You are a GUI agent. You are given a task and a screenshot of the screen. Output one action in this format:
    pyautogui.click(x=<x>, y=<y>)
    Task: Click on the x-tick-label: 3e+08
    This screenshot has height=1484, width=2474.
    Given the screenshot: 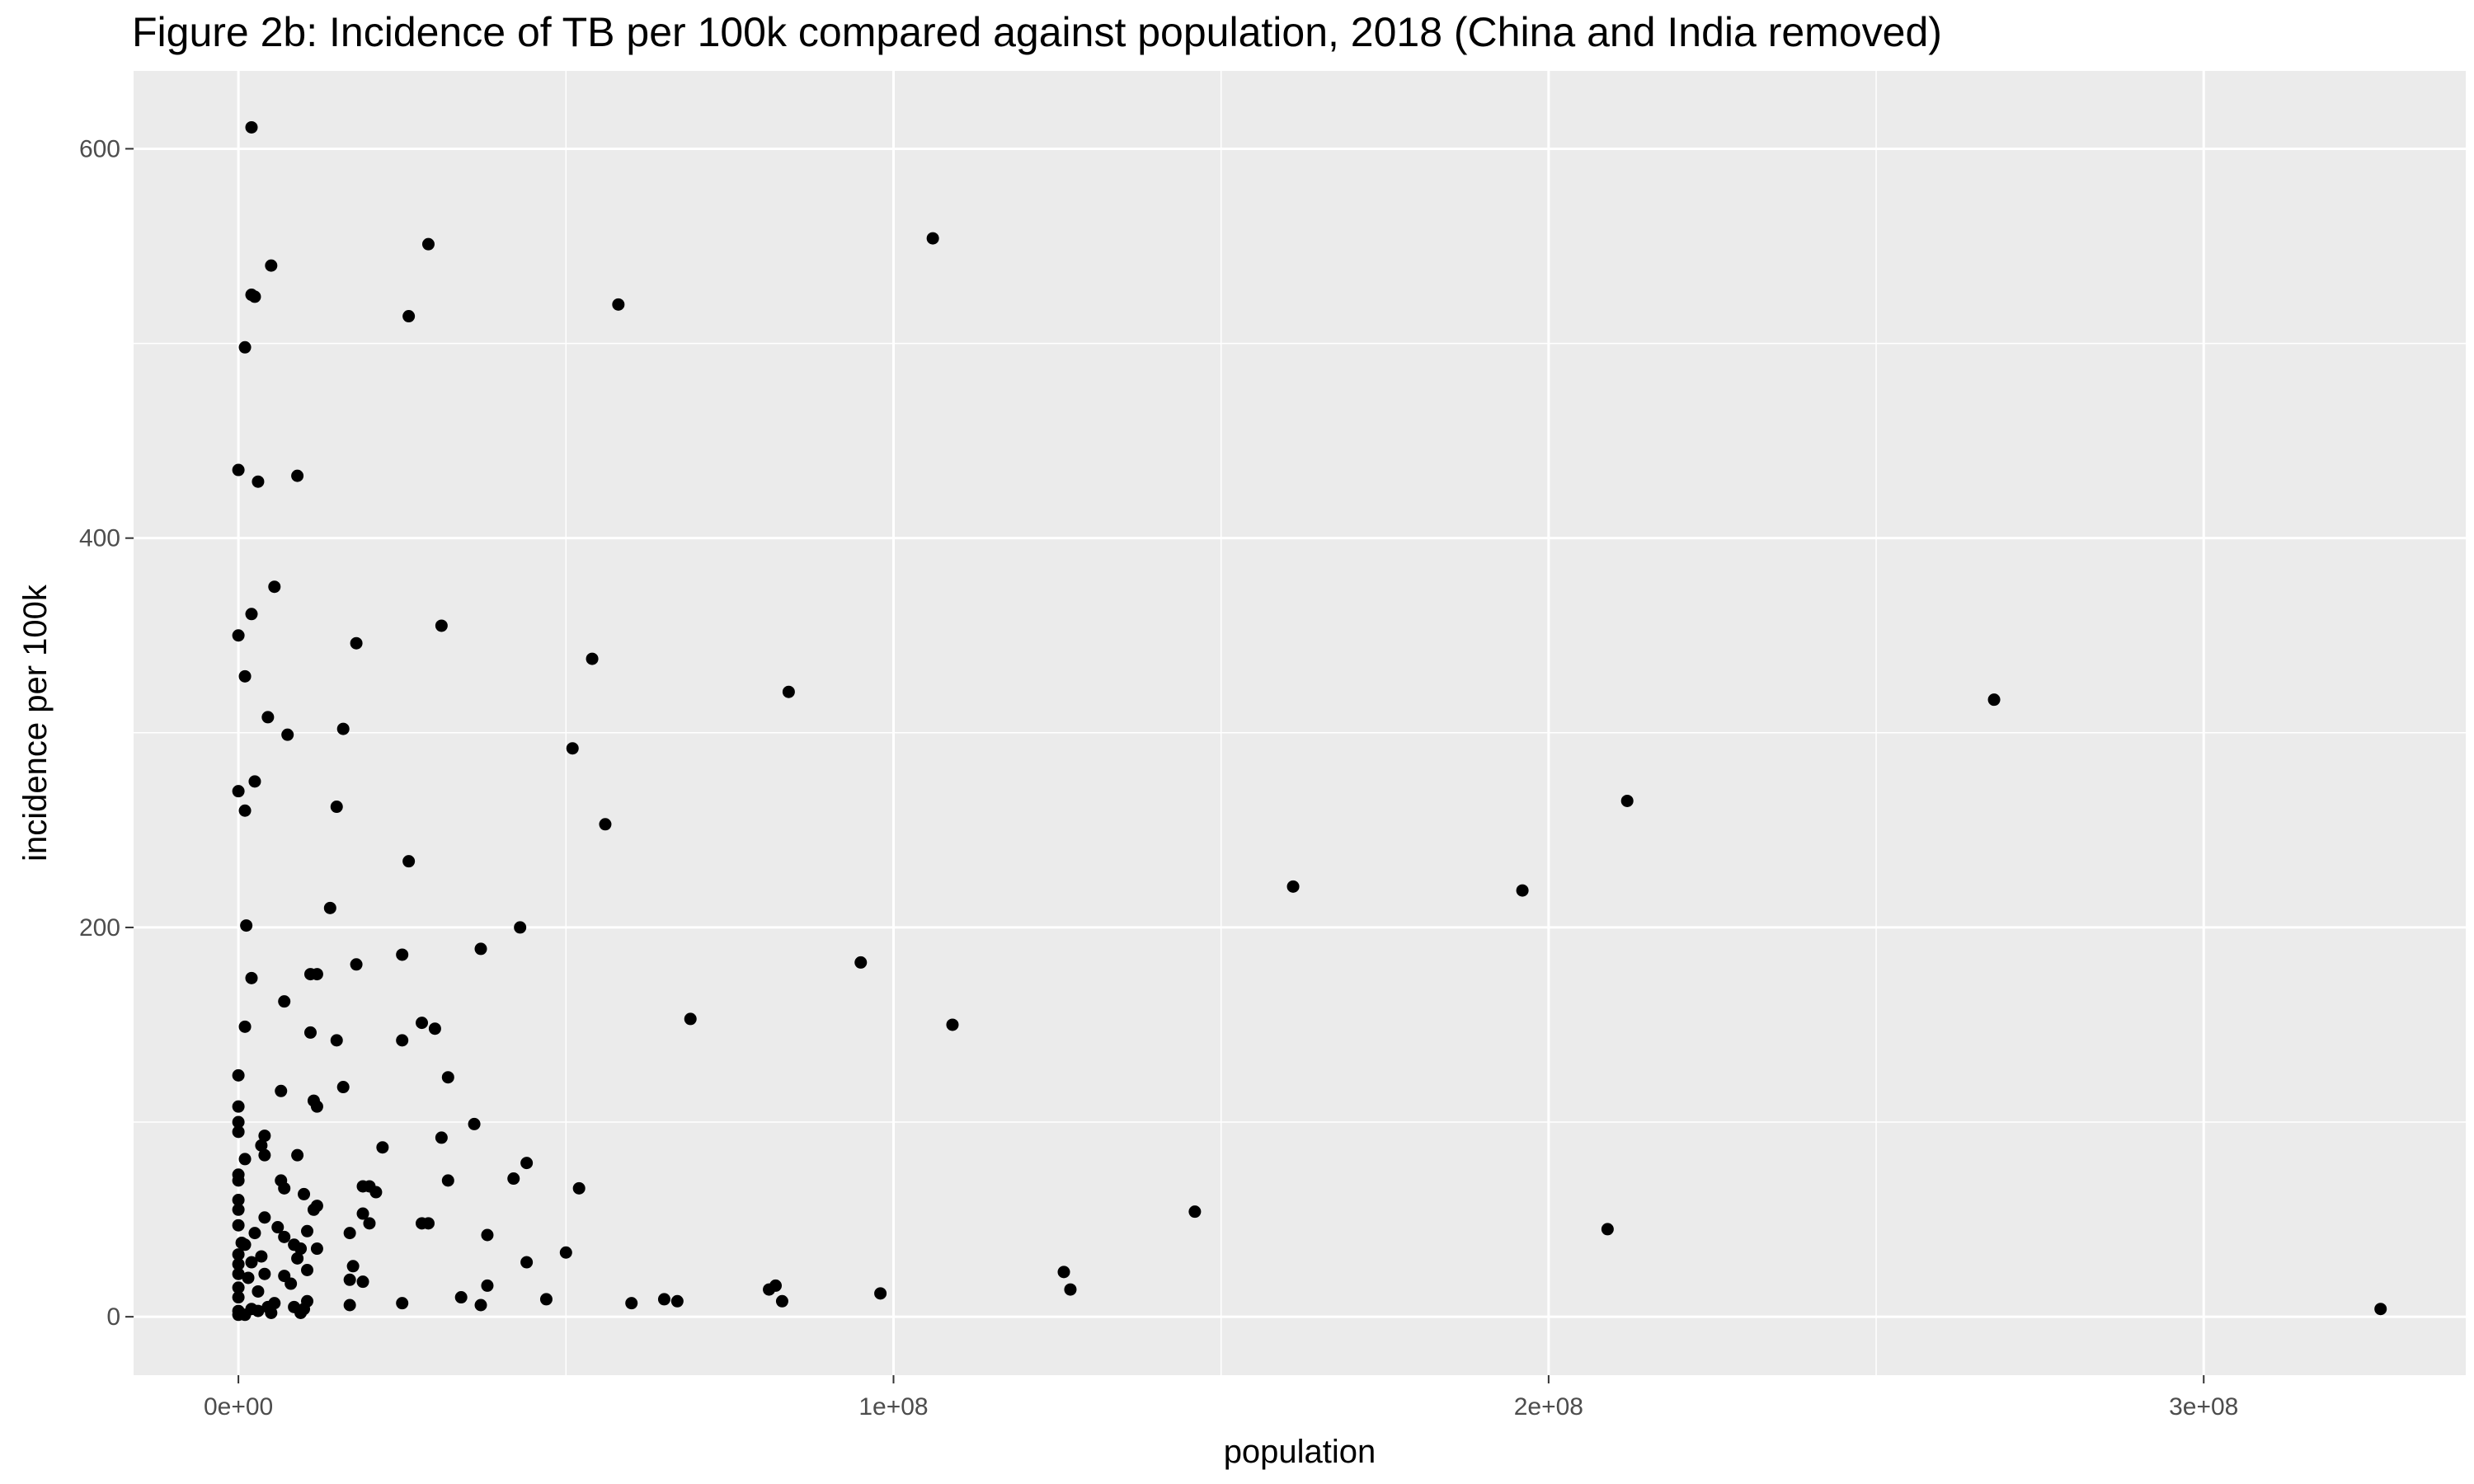 What is the action you would take?
    pyautogui.click(x=2203, y=1407)
    